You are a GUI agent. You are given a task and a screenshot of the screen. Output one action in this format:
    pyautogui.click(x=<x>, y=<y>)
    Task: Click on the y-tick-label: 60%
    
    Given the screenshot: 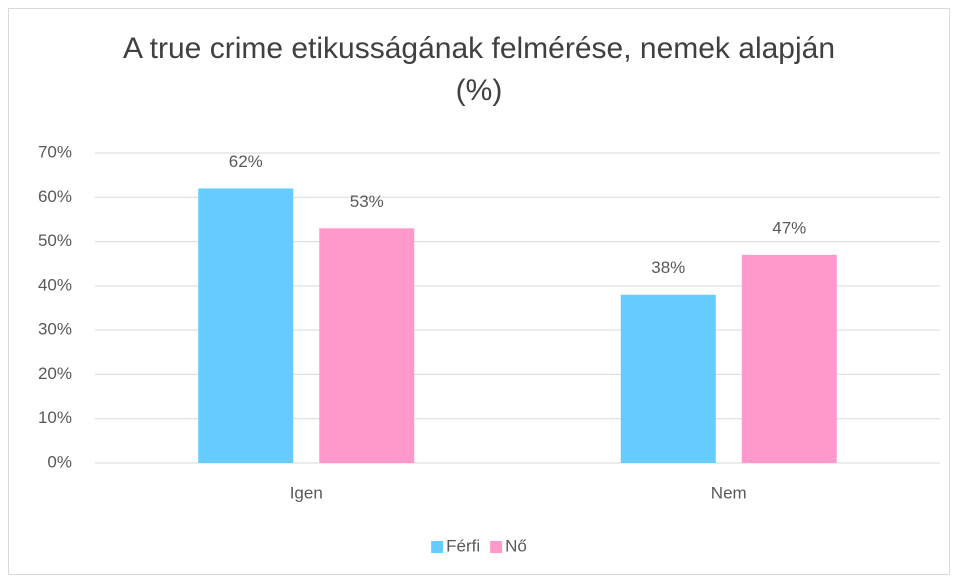 What is the action you would take?
    pyautogui.click(x=55, y=196)
    